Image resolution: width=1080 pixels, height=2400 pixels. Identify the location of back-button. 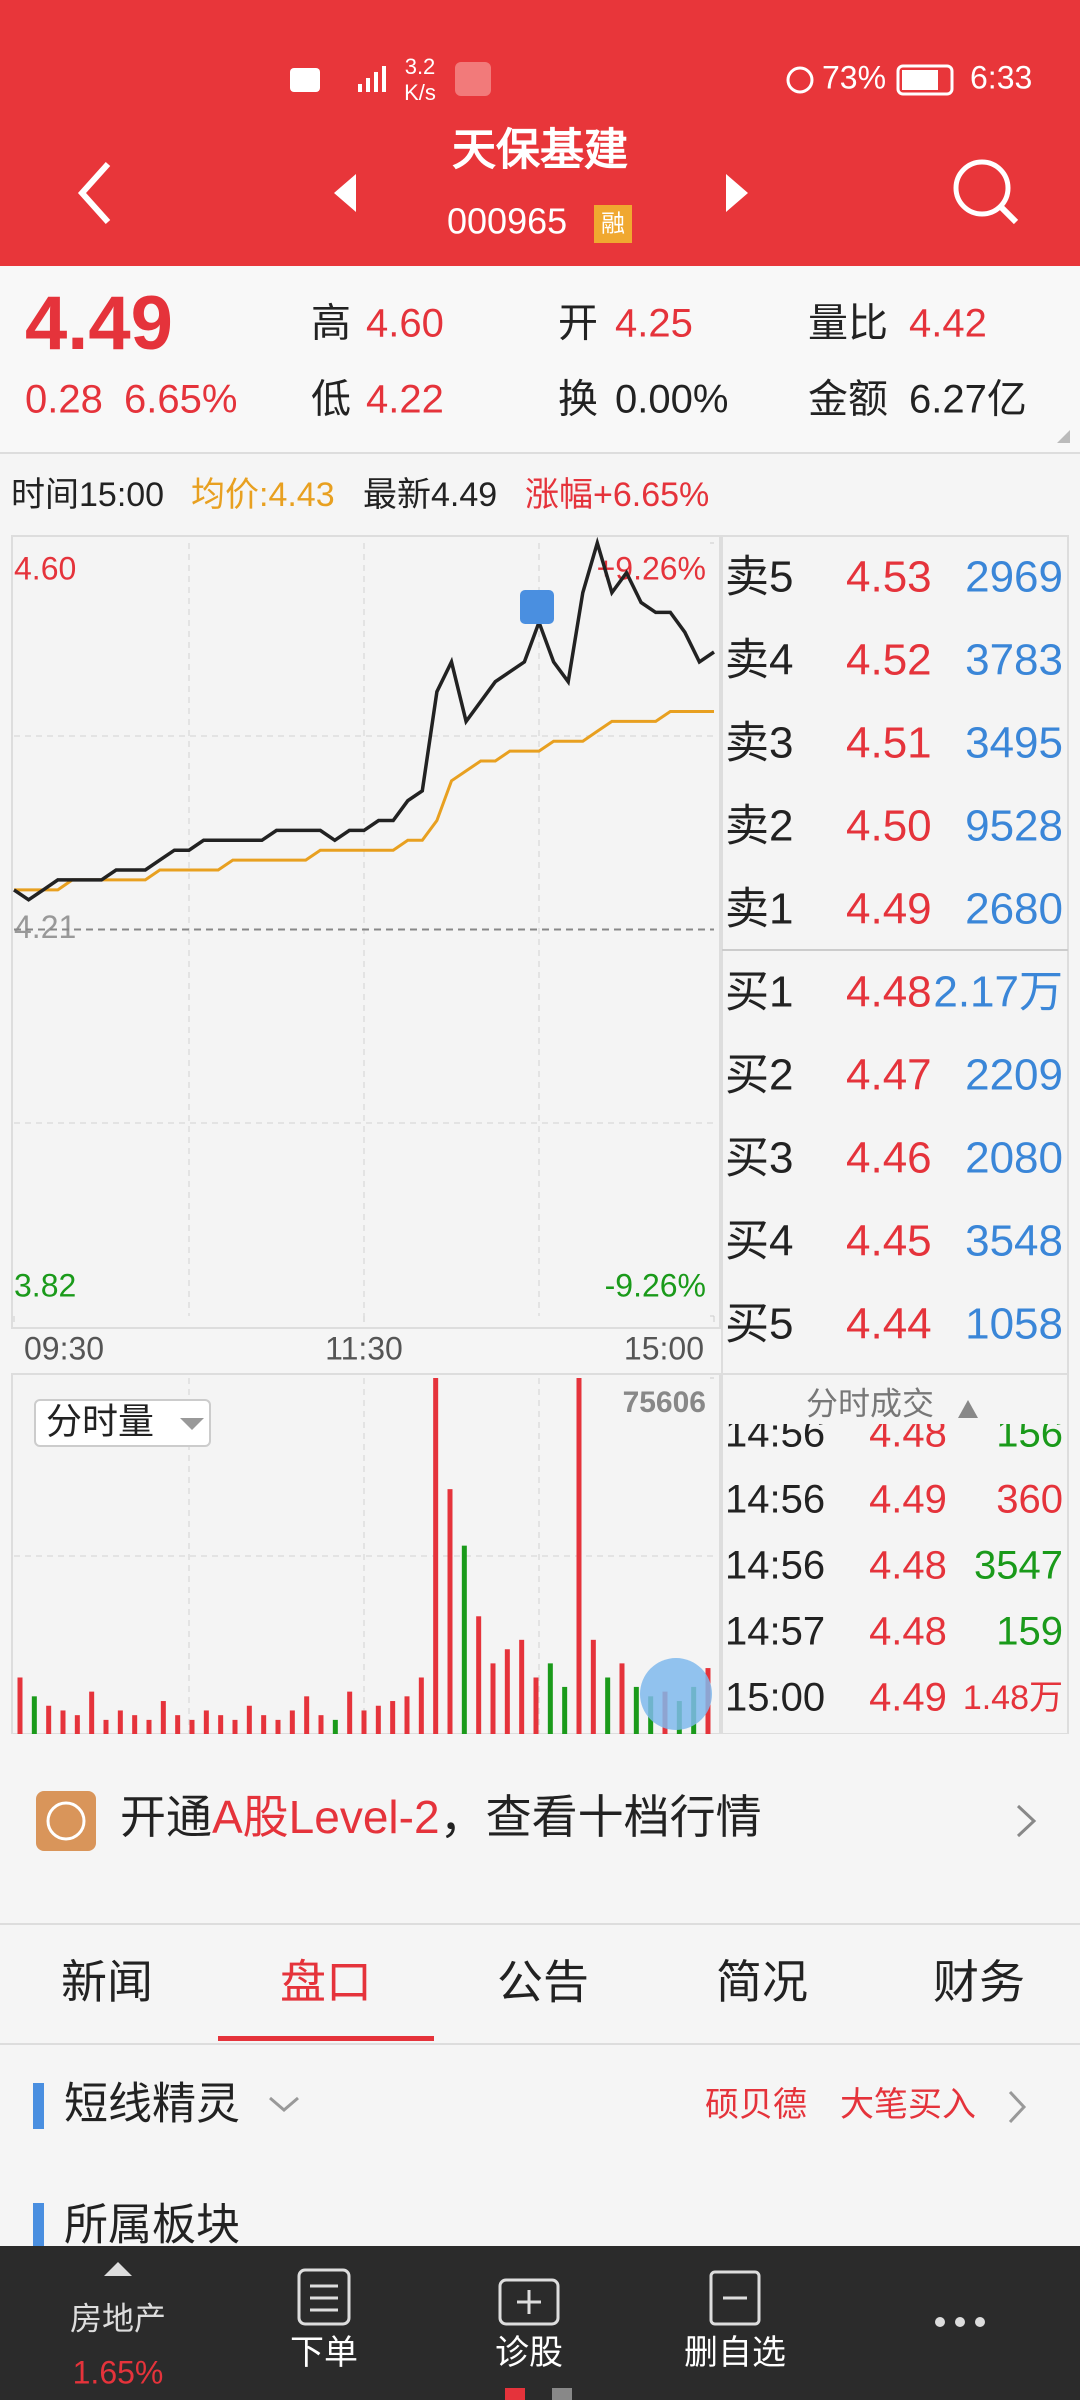
(94, 193).